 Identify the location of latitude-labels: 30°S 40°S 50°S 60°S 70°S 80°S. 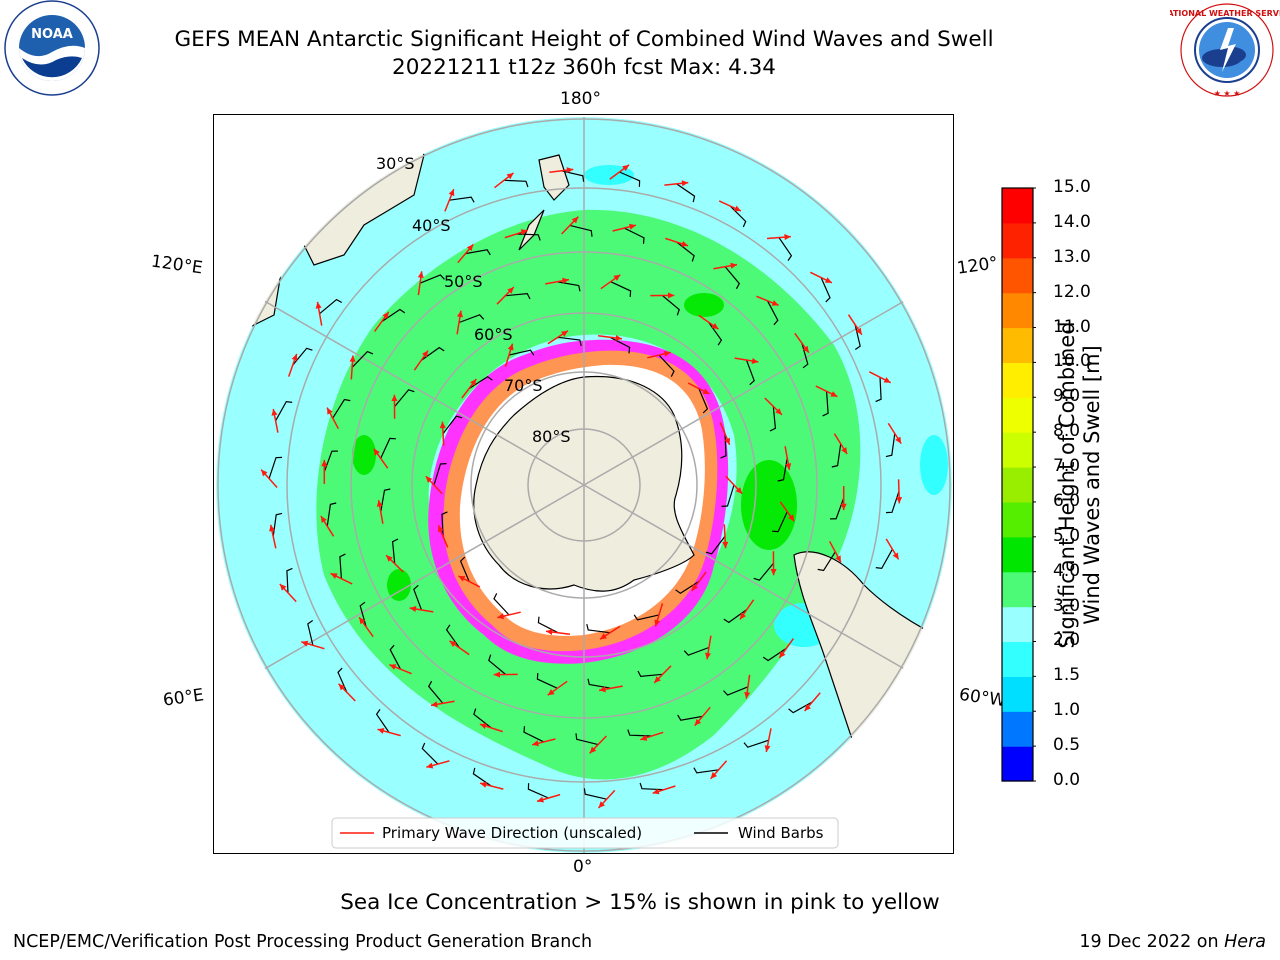
(473, 300).